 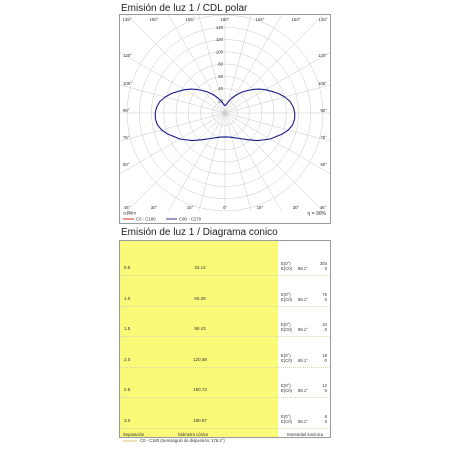 I want to click on polar-unit-label: cd/klm, so click(x=129, y=213).